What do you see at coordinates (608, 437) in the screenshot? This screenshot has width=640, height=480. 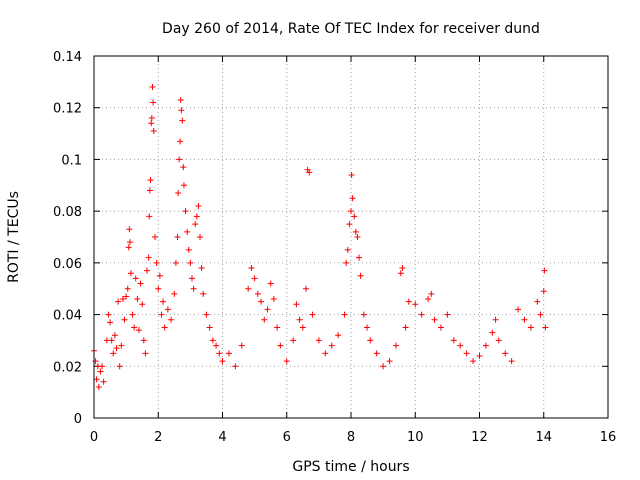 I see `x-tick-label: 16` at bounding box center [608, 437].